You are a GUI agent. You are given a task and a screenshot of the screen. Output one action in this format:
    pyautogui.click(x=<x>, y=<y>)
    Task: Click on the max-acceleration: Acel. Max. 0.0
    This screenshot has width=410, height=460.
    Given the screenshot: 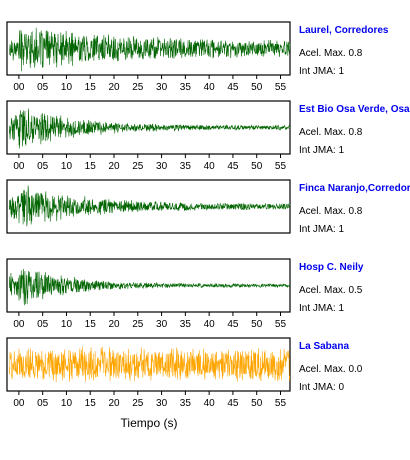 What is the action you would take?
    pyautogui.click(x=331, y=369)
    